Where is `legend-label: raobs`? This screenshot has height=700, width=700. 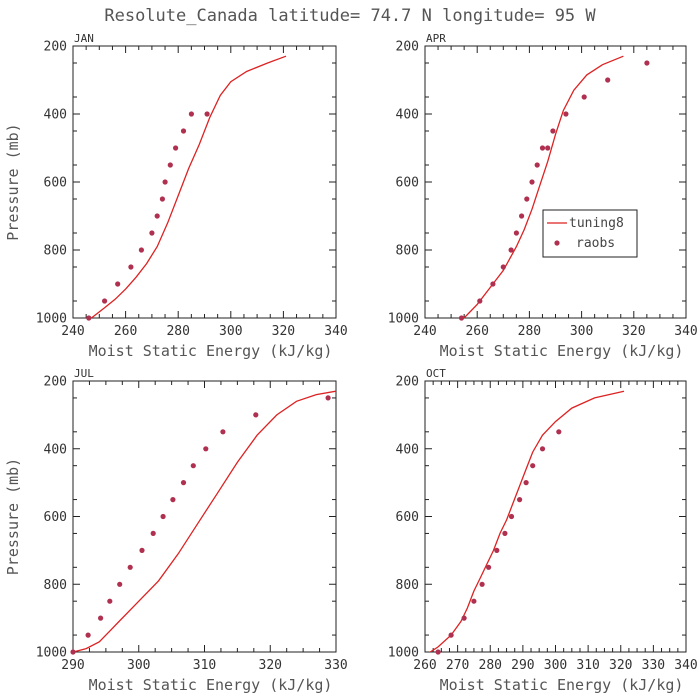 legend-label: raobs is located at coordinates (595, 243).